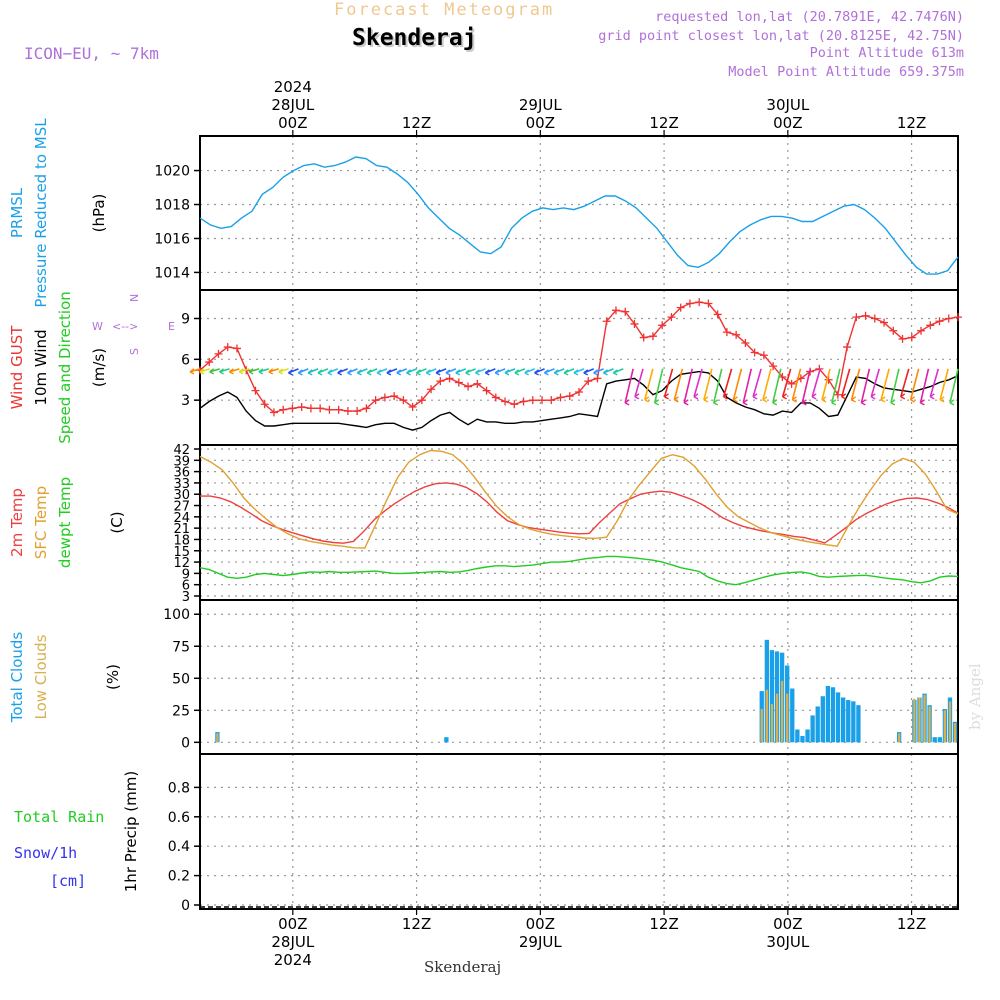  What do you see at coordinates (181, 647) in the screenshot?
I see `y-tick-label: 75` at bounding box center [181, 647].